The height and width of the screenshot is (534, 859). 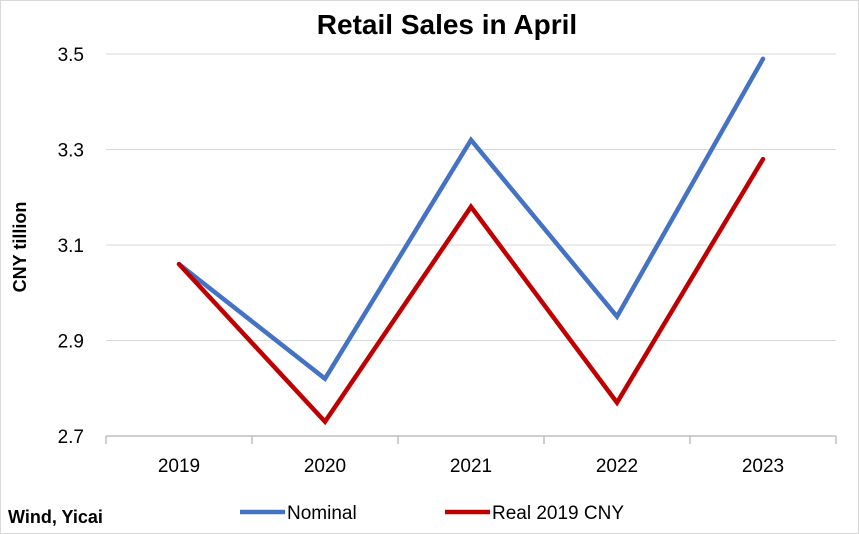 I want to click on x-tick-label: 2020, so click(x=325, y=466).